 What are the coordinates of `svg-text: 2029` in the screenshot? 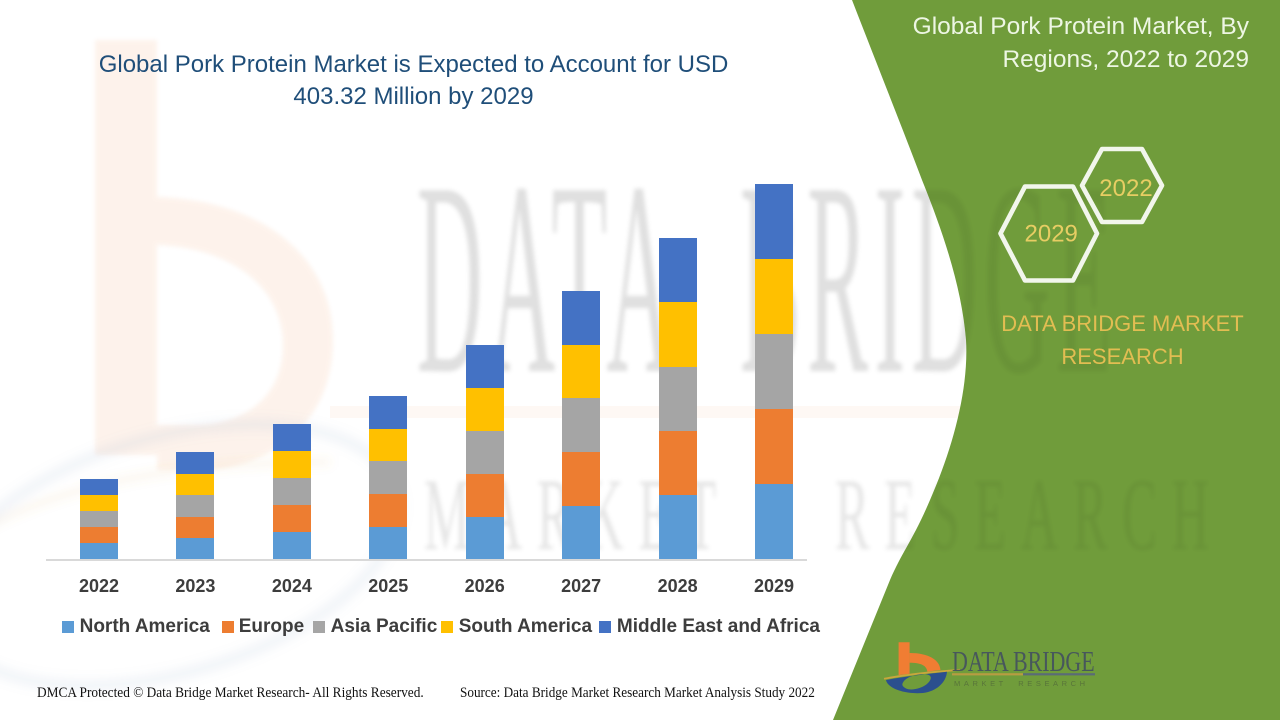 It's located at (1051, 233).